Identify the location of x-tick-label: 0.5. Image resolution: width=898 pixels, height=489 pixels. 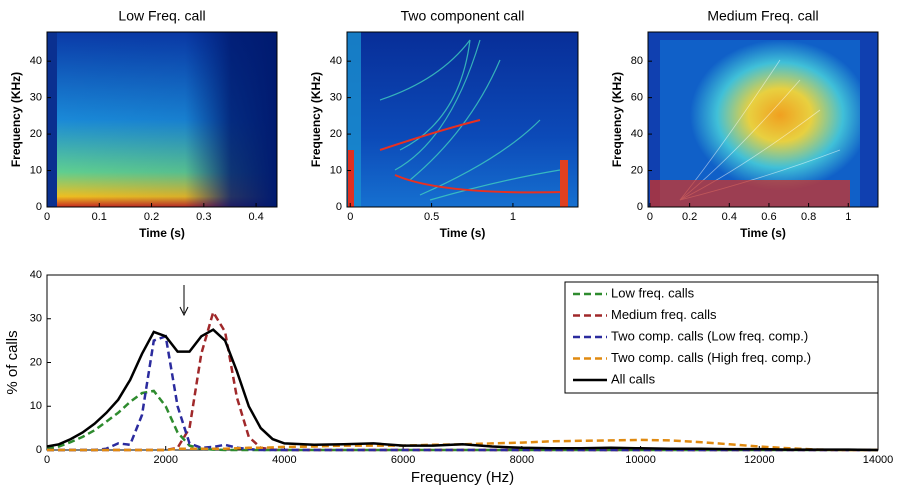
(431, 217).